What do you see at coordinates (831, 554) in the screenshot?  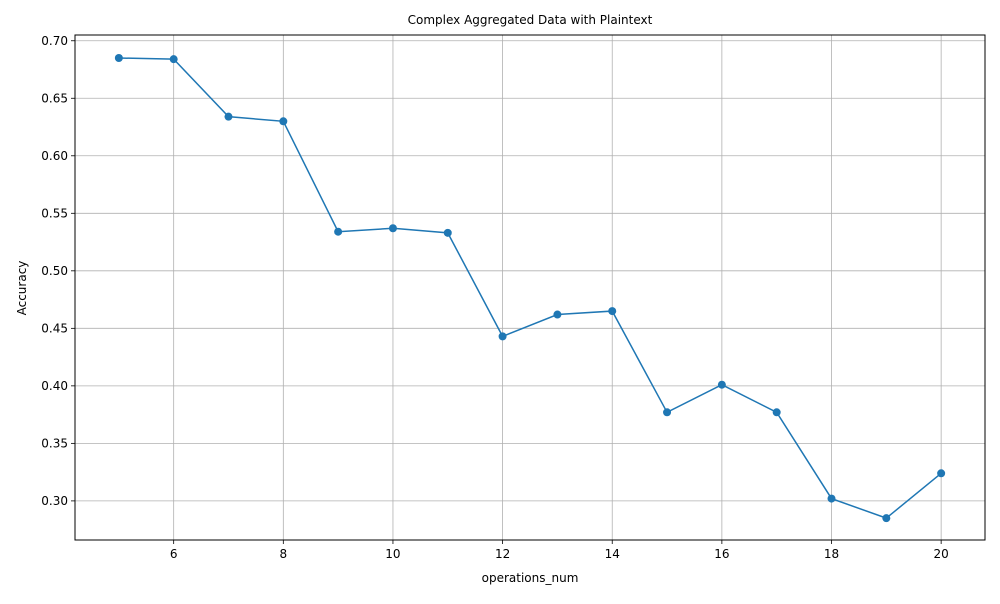 I see `x-tick-label: 18` at bounding box center [831, 554].